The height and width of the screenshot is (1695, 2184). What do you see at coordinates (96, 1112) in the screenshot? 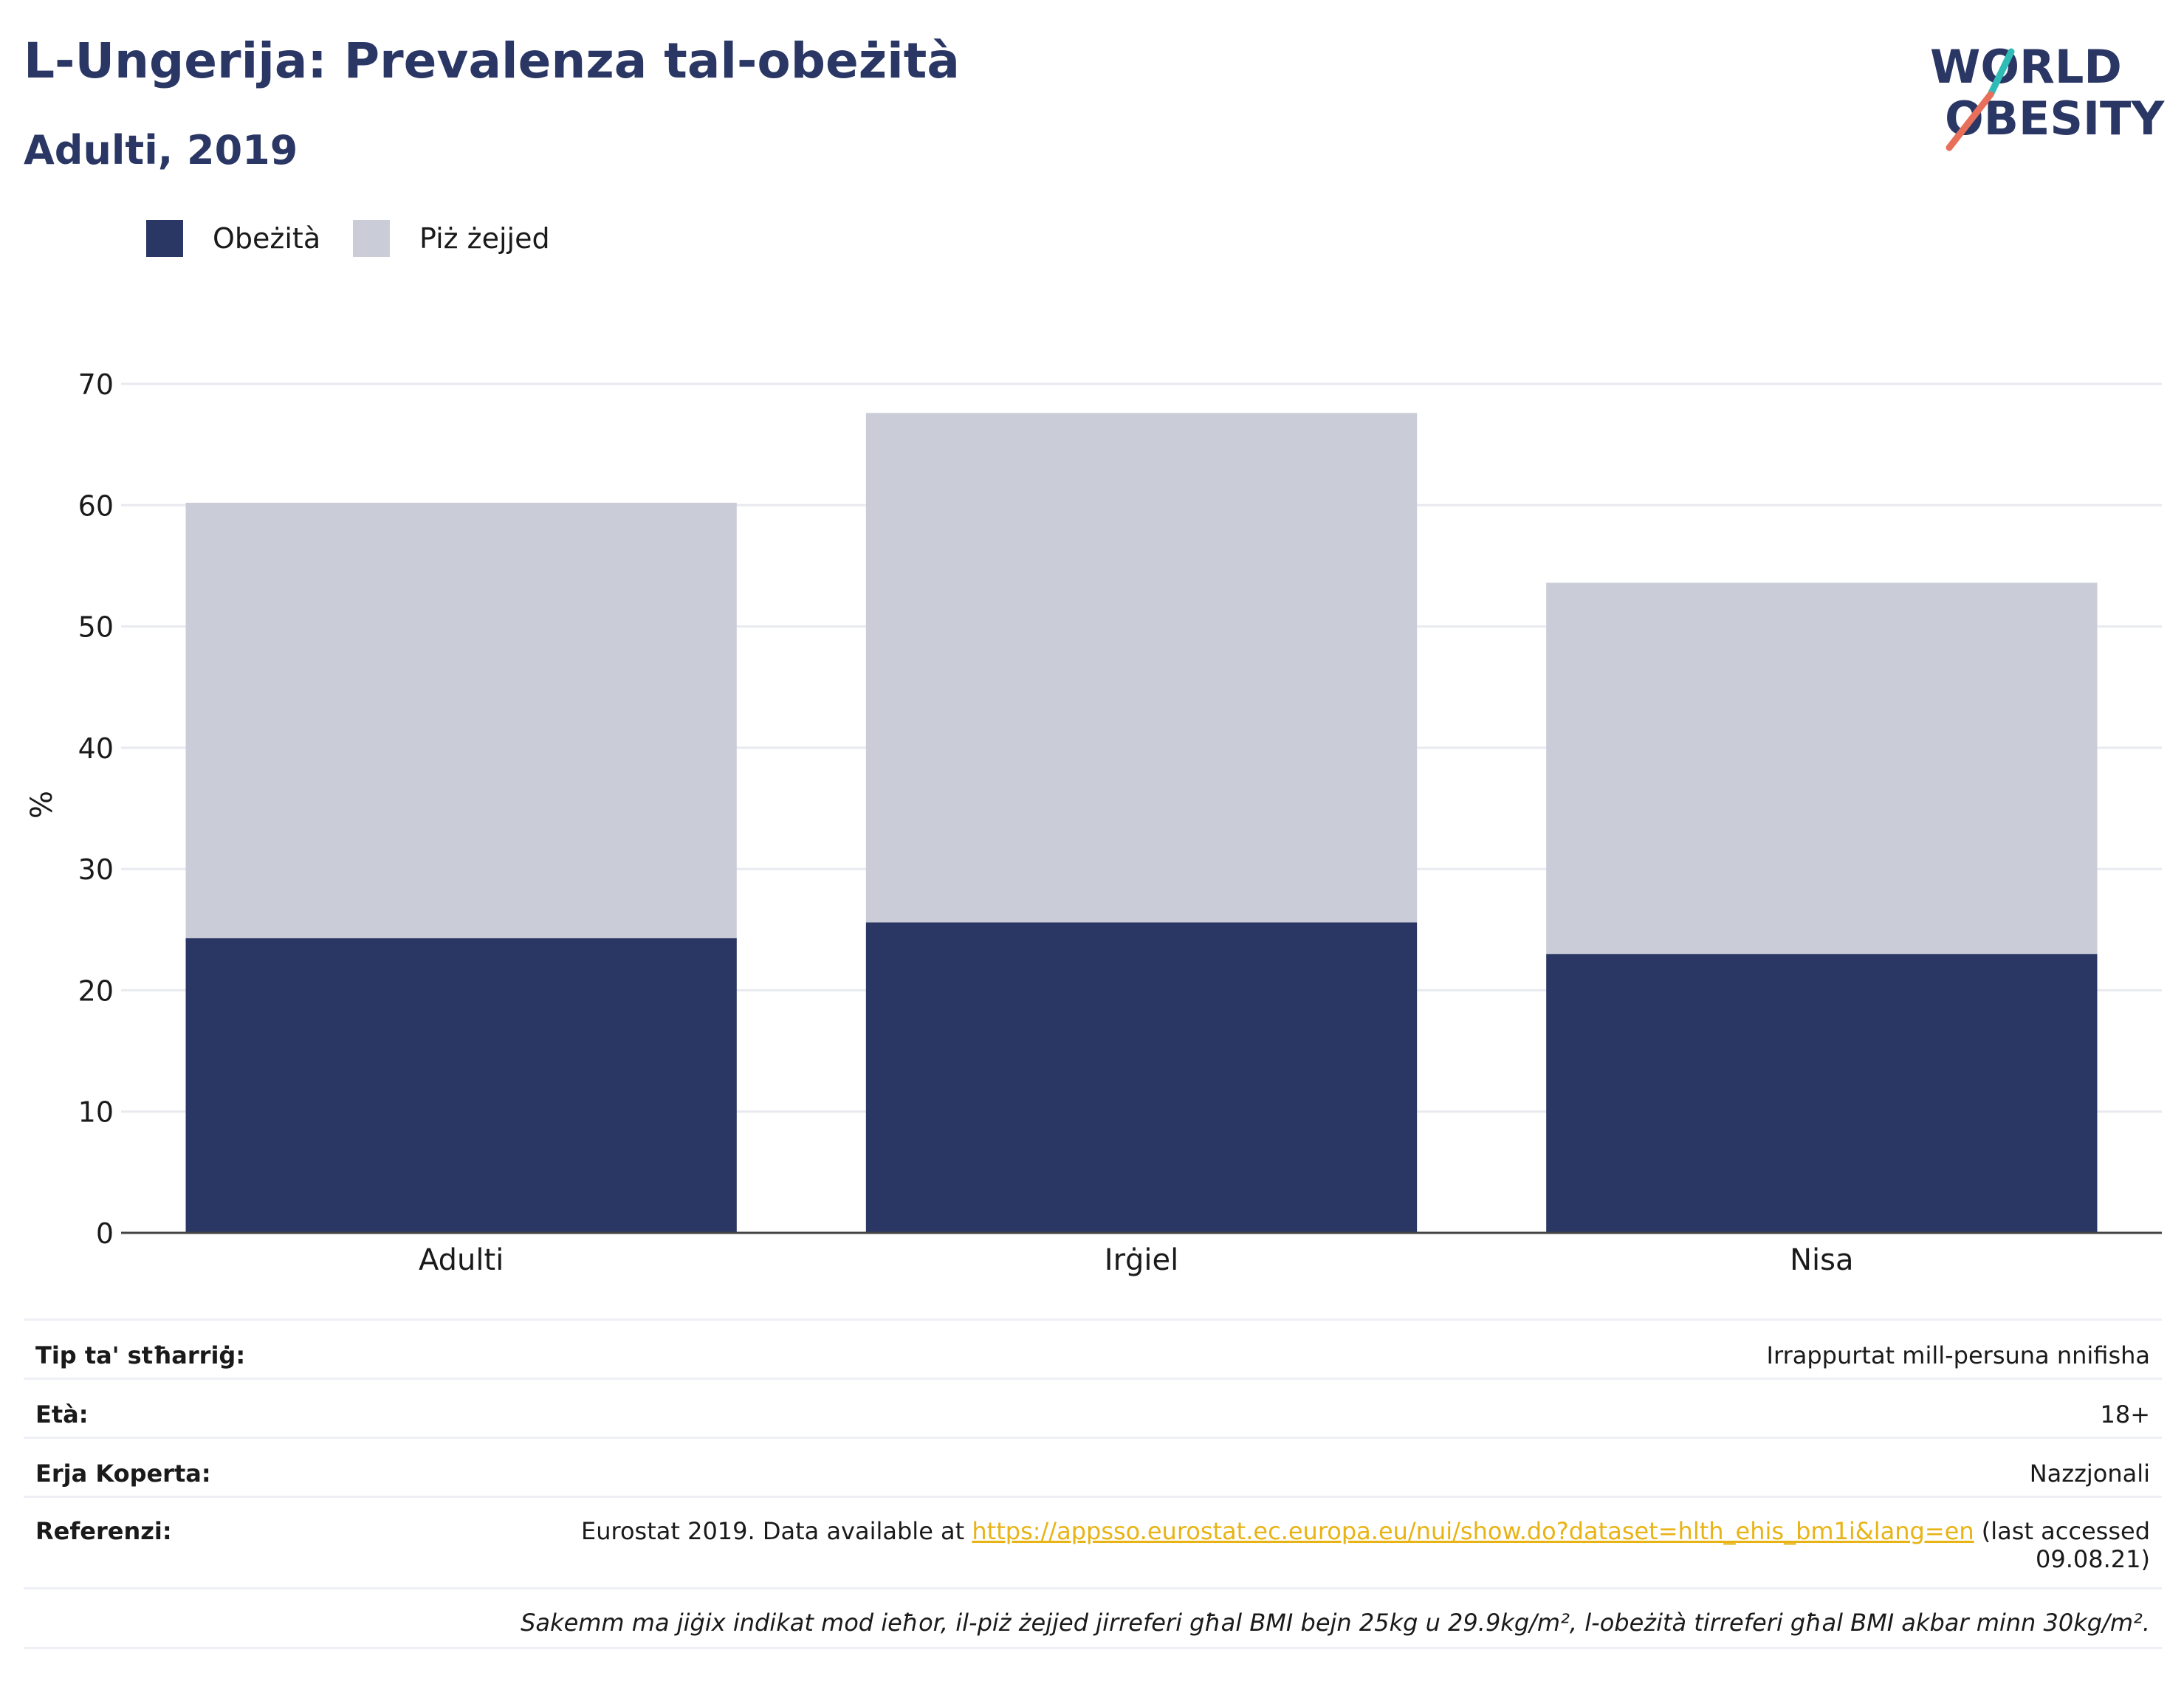
I see `y-tick-label: 10` at bounding box center [96, 1112].